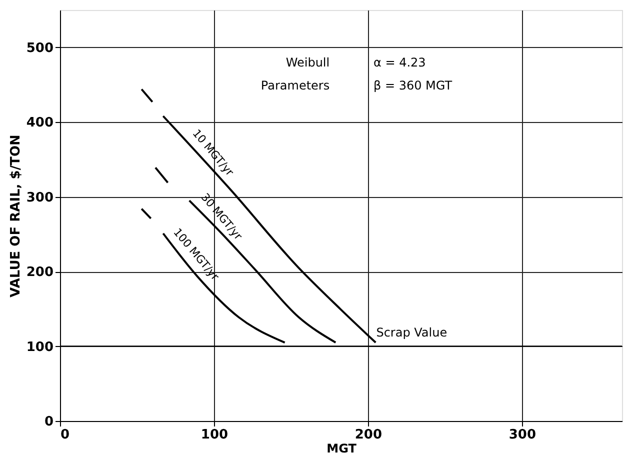  What do you see at coordinates (40, 272) in the screenshot?
I see `y-tick-label: 200` at bounding box center [40, 272].